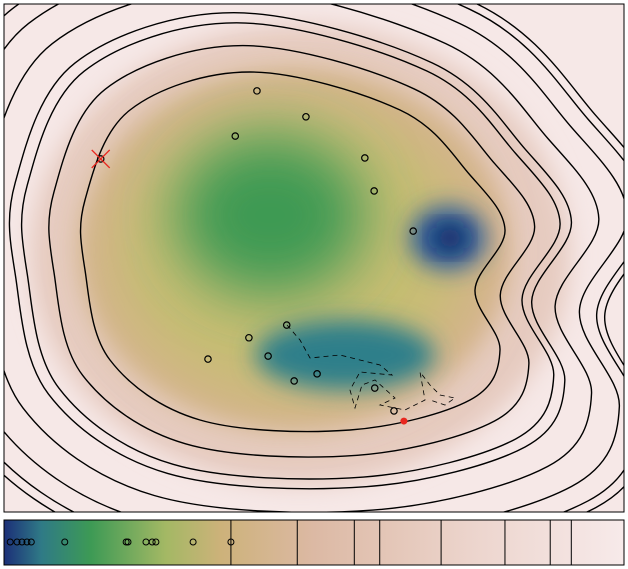 Image resolution: width=628 pixels, height=569 pixels. Describe the element at coordinates (371, 367) in the screenshot. I see `trajectory` at that location.